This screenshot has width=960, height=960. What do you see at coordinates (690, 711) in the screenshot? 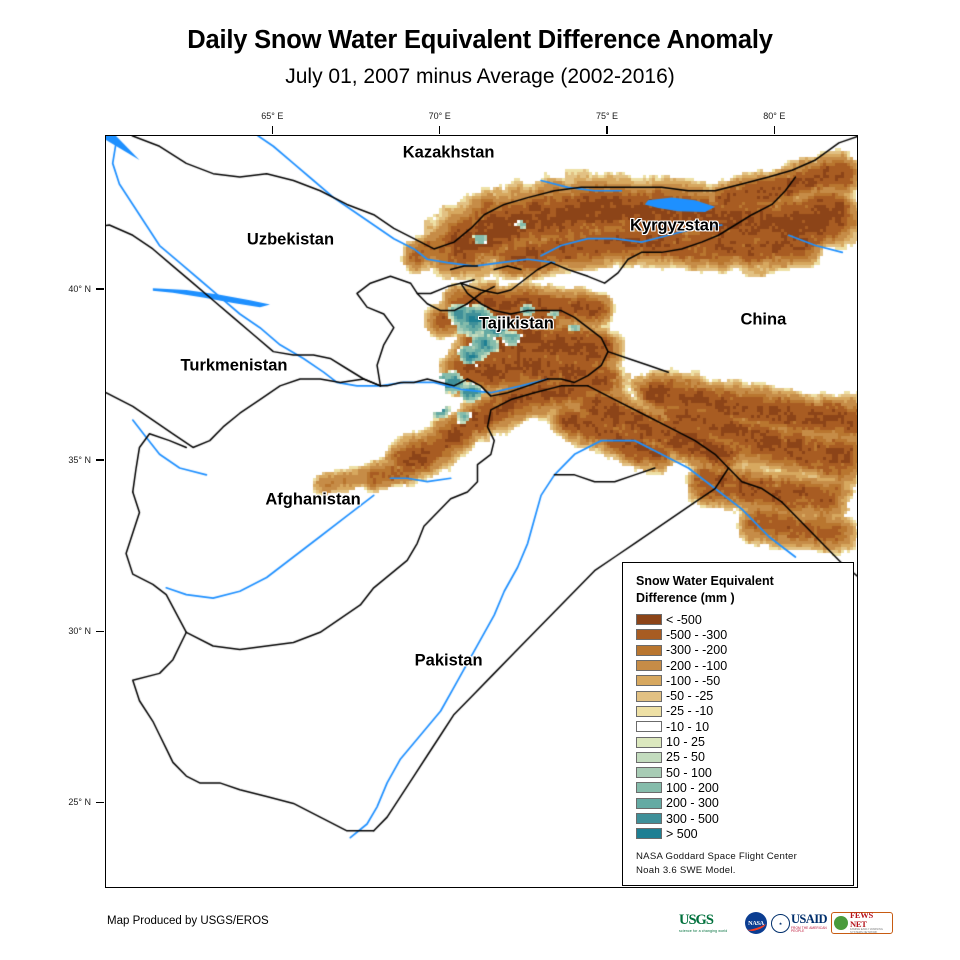
I see `legend-class-label: -25 - -10` at bounding box center [690, 711].